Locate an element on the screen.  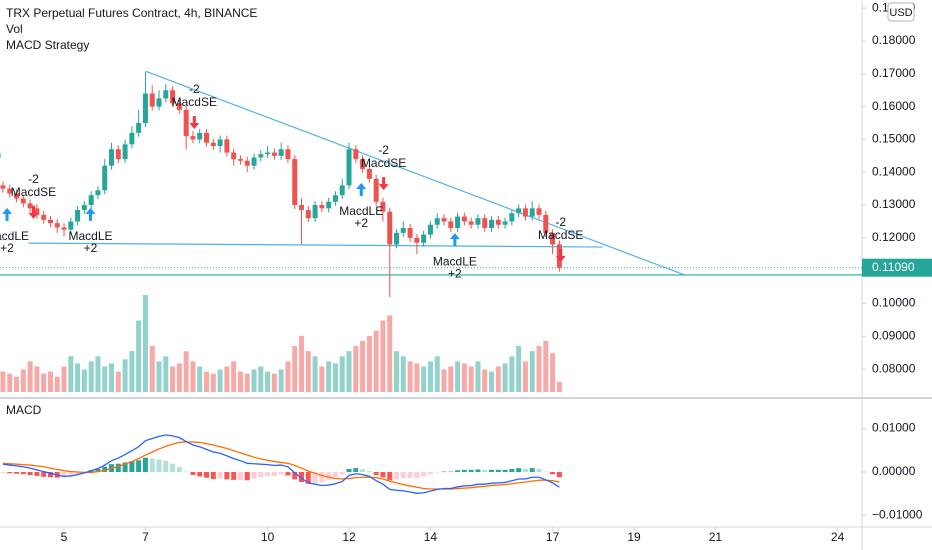
strategy-label: MACD Strategy is located at coordinates (47, 45).